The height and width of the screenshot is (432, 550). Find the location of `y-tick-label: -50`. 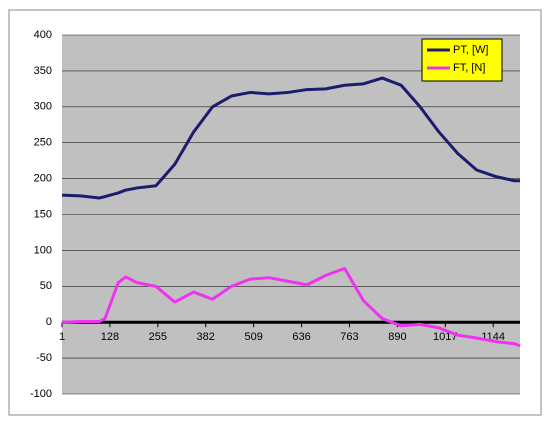

y-tick-label: -50 is located at coordinates (44, 358).